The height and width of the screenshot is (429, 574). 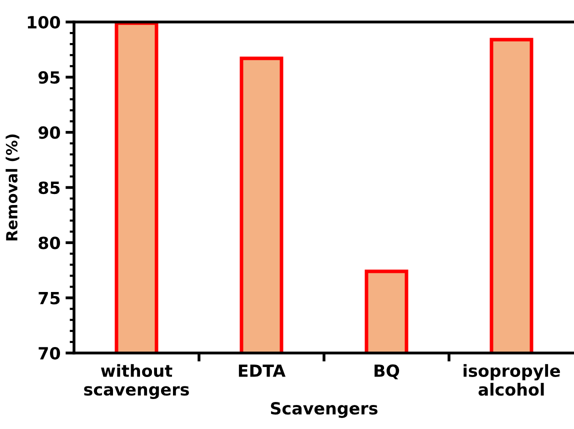 What do you see at coordinates (49, 132) in the screenshot?
I see `y-tick-label: 90` at bounding box center [49, 132].